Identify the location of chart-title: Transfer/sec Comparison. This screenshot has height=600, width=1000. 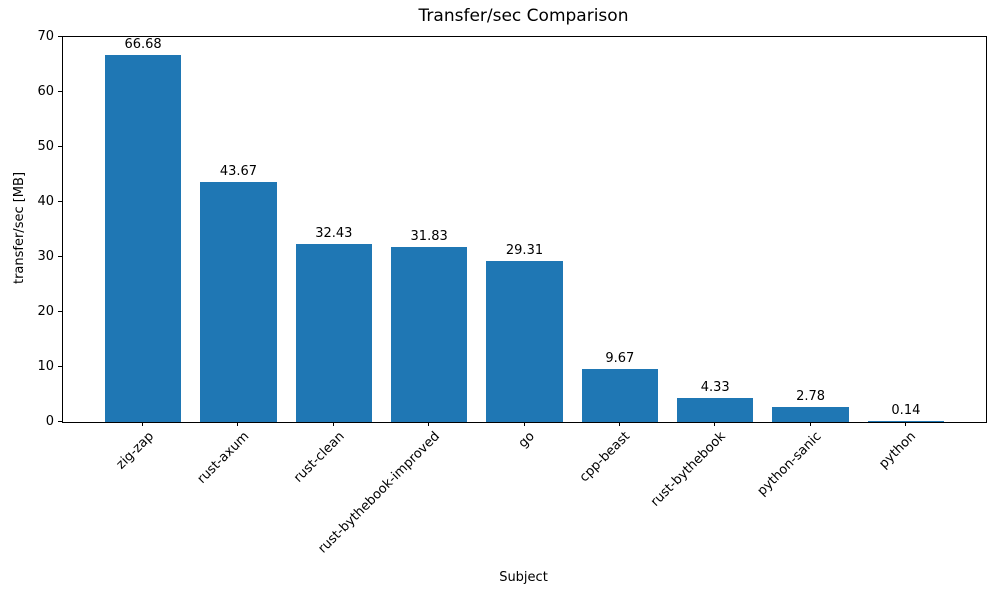
(523, 16).